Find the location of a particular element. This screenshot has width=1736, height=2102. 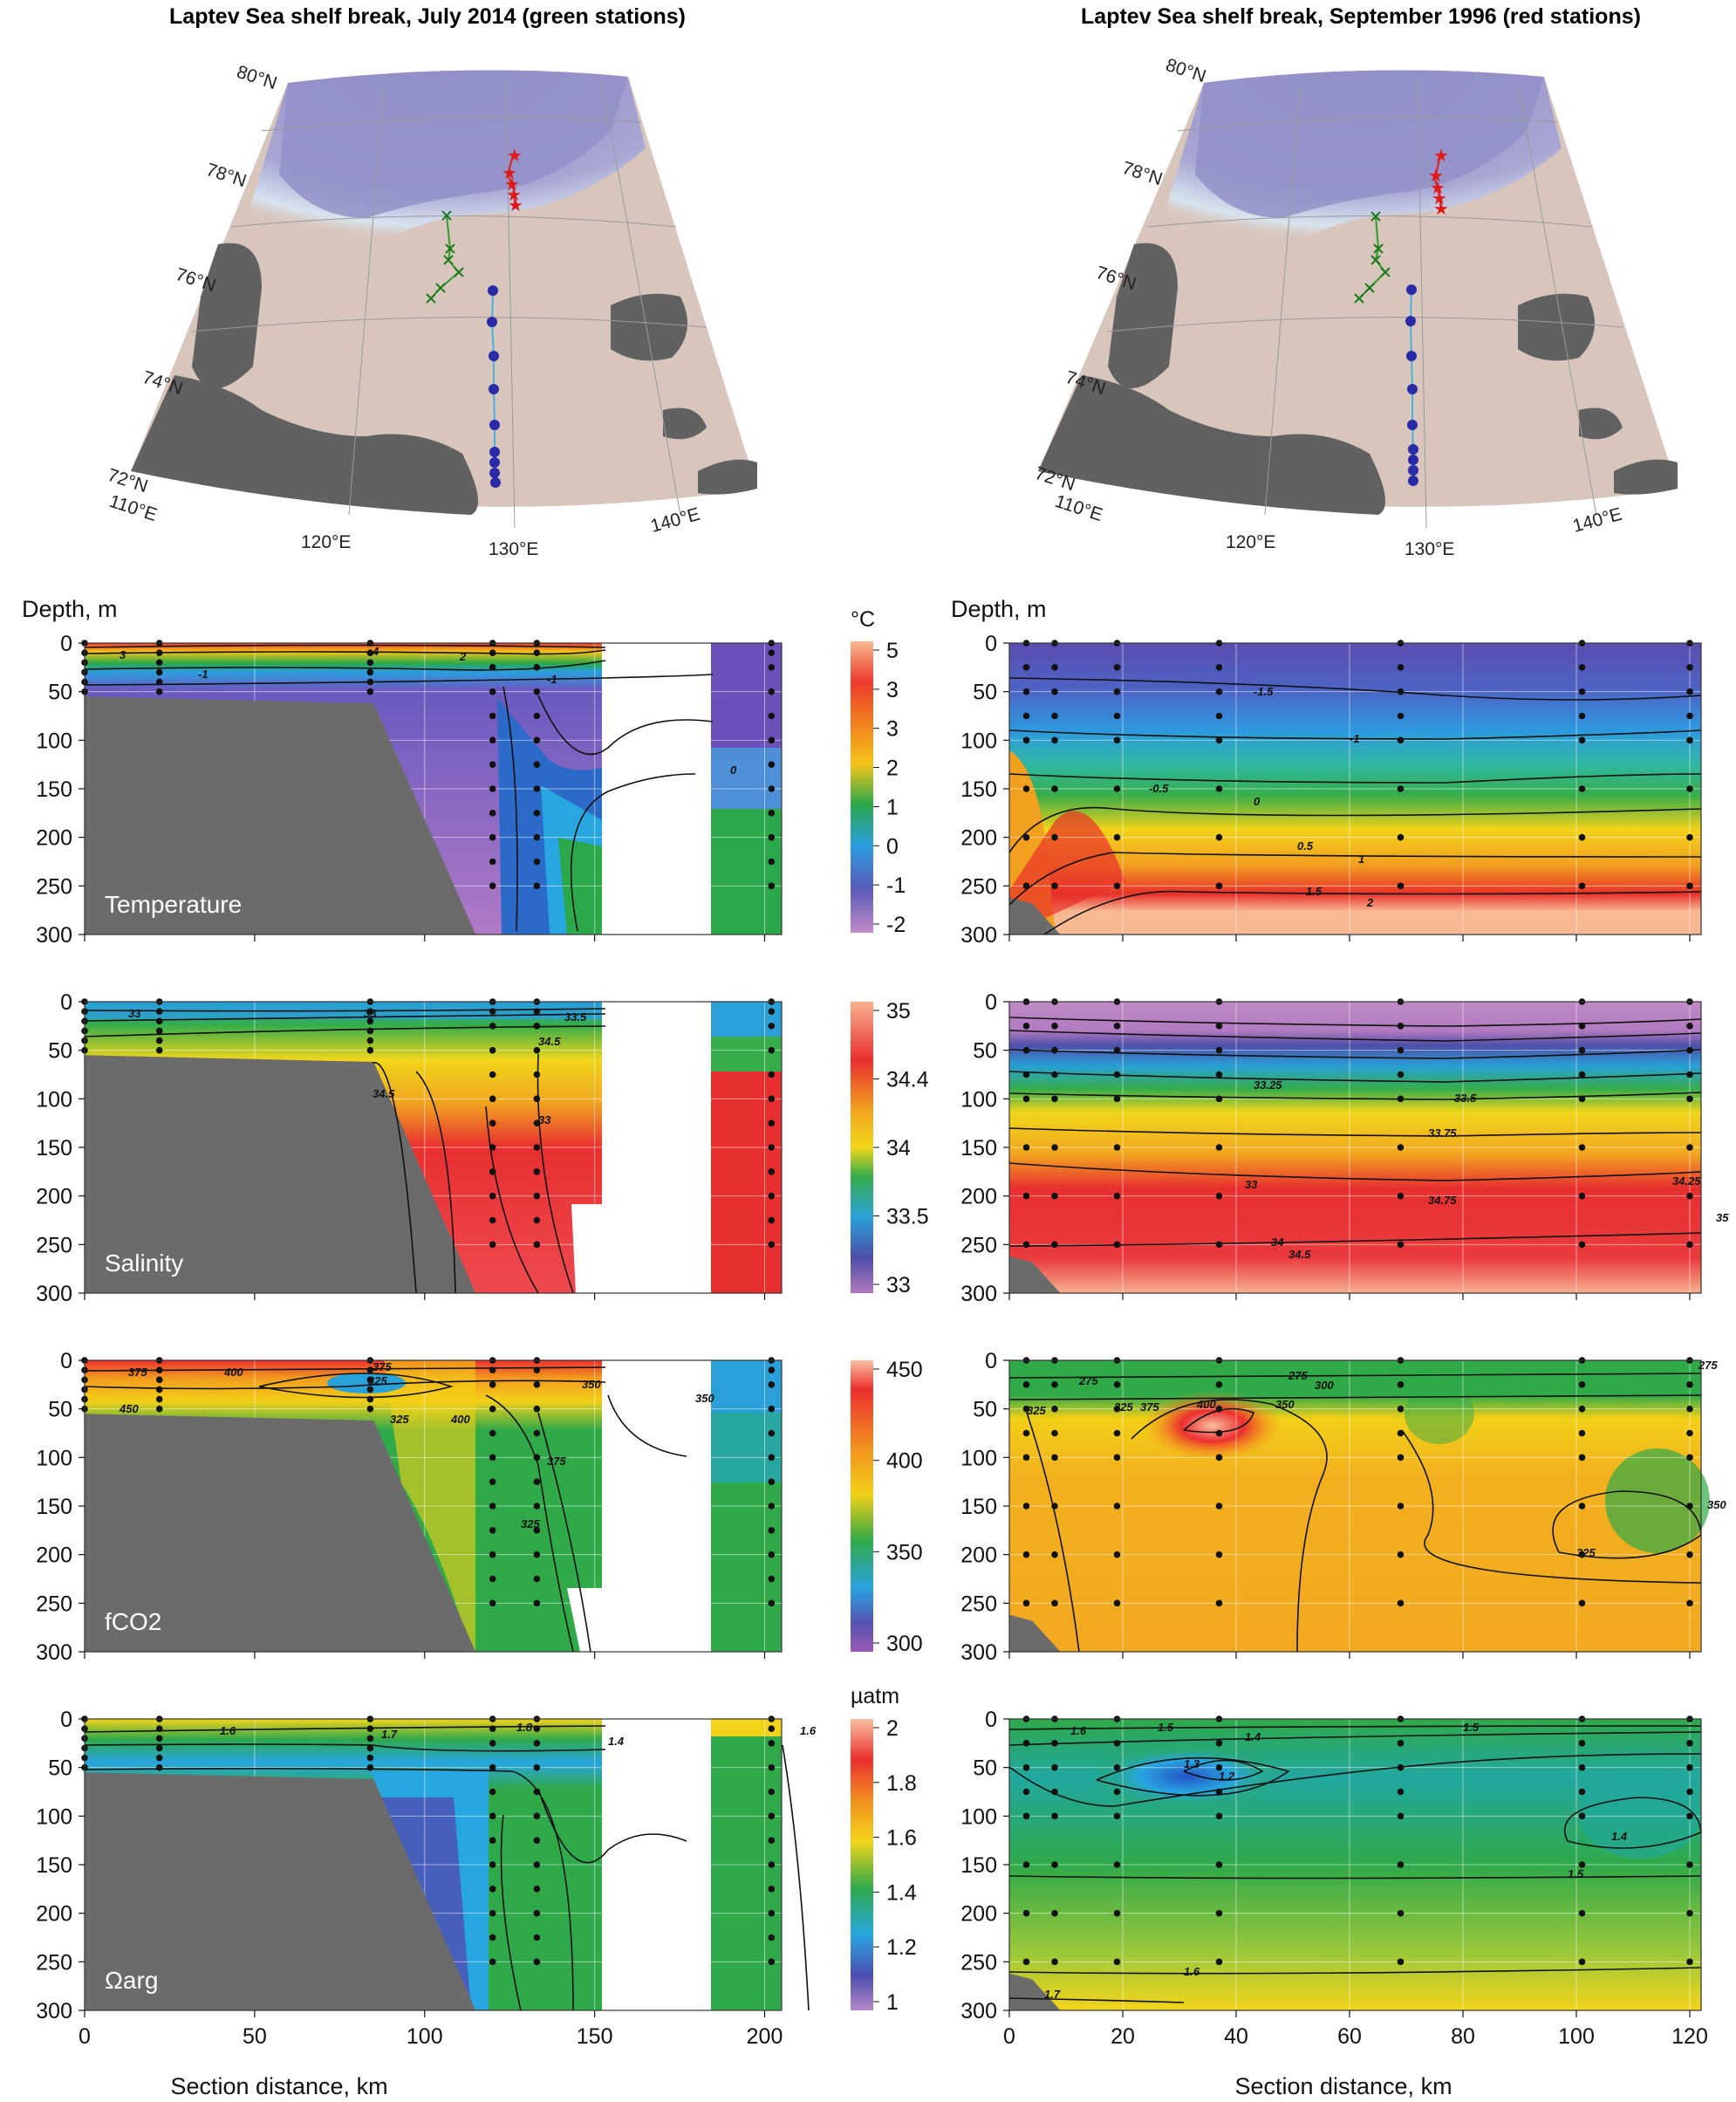

colorbar-salinity is located at coordinates (862, 1147).